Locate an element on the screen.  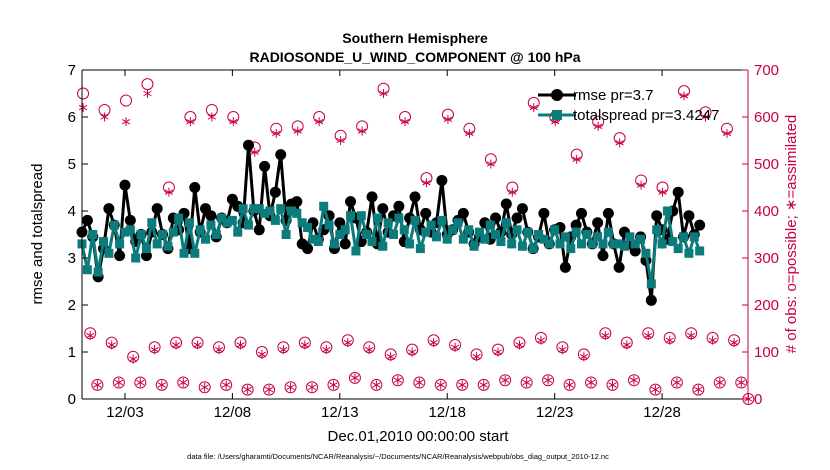
left-tick-label: 3 is located at coordinates (72, 258).